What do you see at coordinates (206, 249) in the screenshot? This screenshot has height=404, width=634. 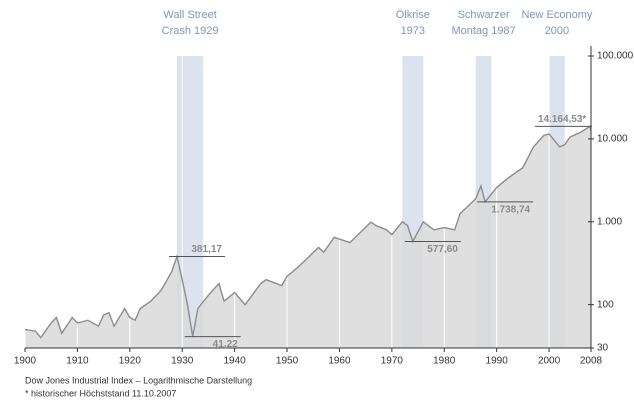 I see `annotation-label: 381,17` at bounding box center [206, 249].